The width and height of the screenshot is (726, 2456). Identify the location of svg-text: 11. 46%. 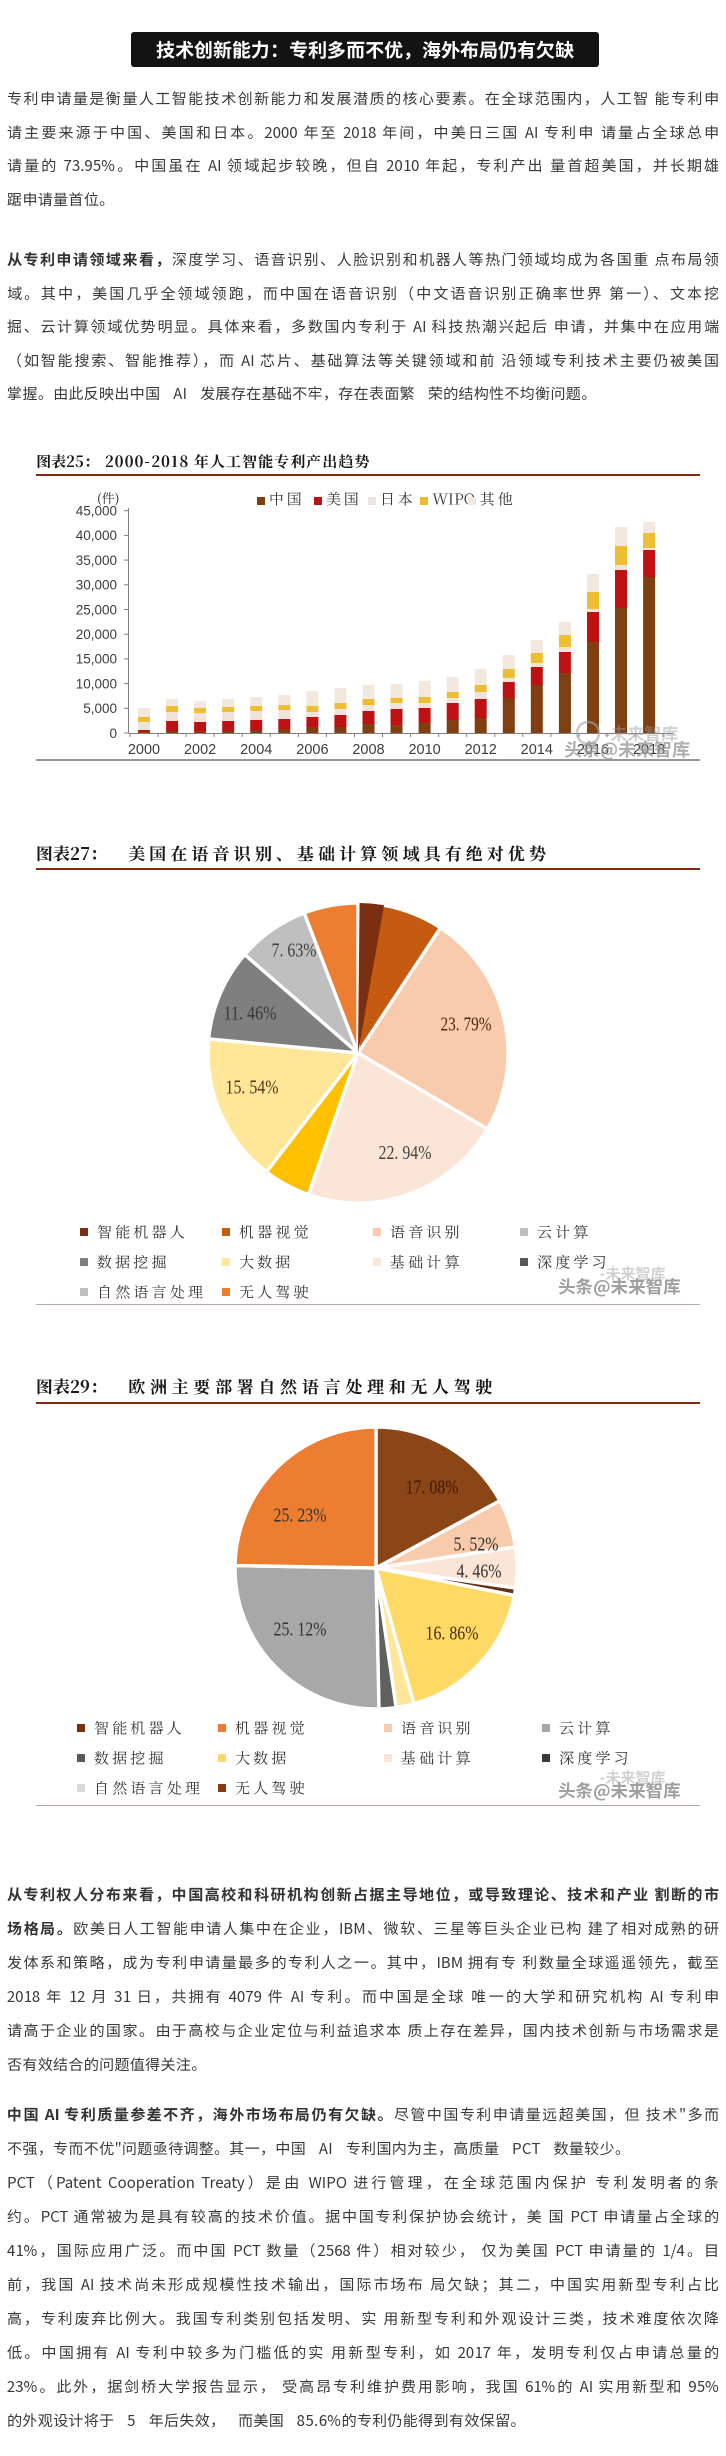
(250, 1014).